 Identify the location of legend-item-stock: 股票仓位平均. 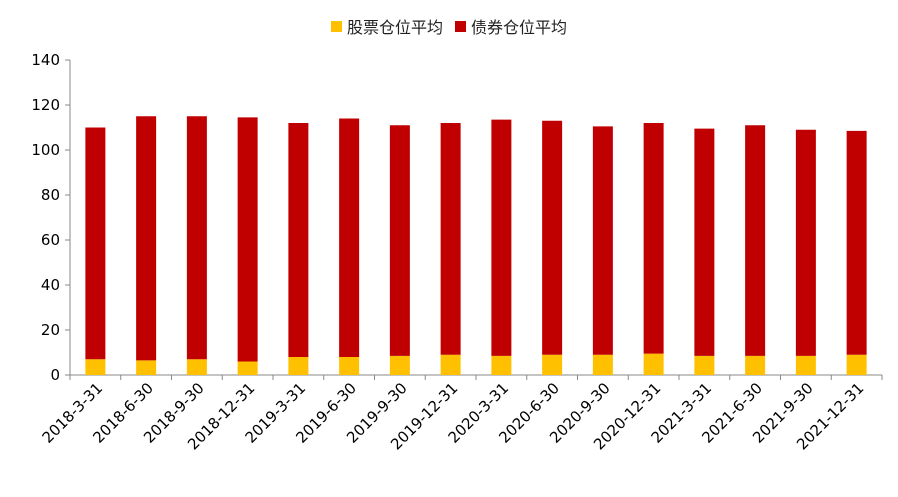
(386, 26).